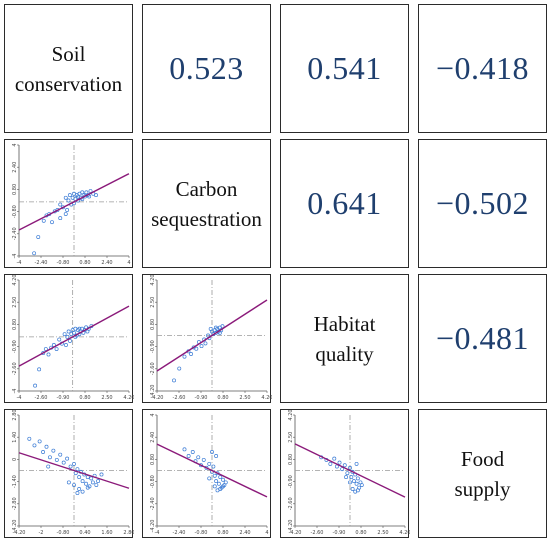 The image size is (550, 544). Describe the element at coordinates (15, 391) in the screenshot. I see `y-tick-label: -4` at that location.